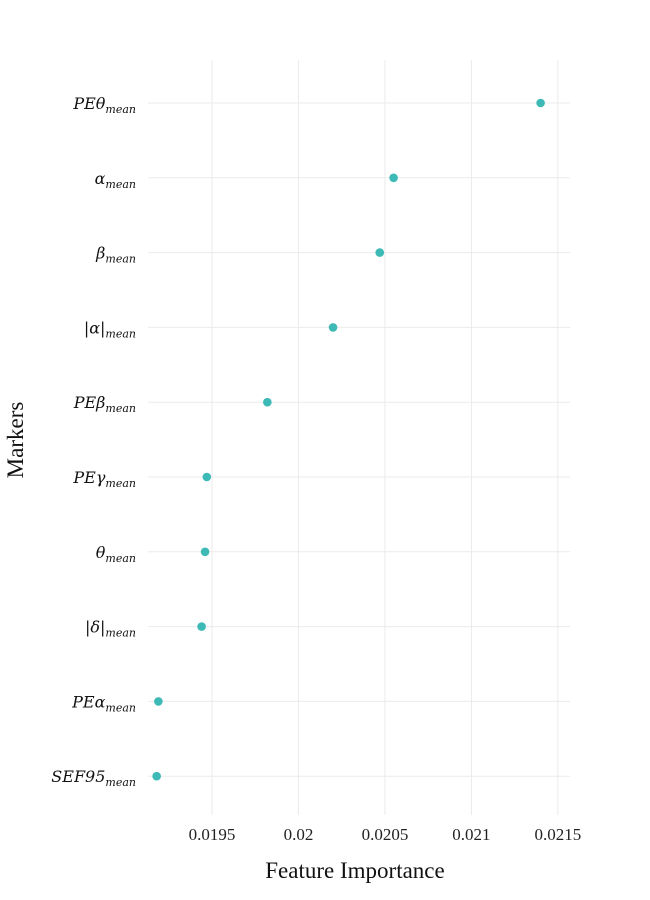 This screenshot has width=650, height=900. I want to click on x-tick-label: 0.021, so click(471, 834).